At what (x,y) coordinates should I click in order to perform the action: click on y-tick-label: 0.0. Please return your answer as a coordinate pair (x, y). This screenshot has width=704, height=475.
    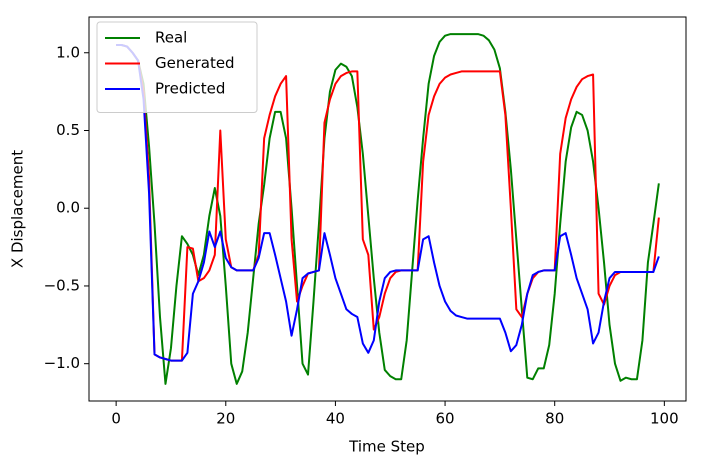
    Looking at the image, I should click on (68, 208).